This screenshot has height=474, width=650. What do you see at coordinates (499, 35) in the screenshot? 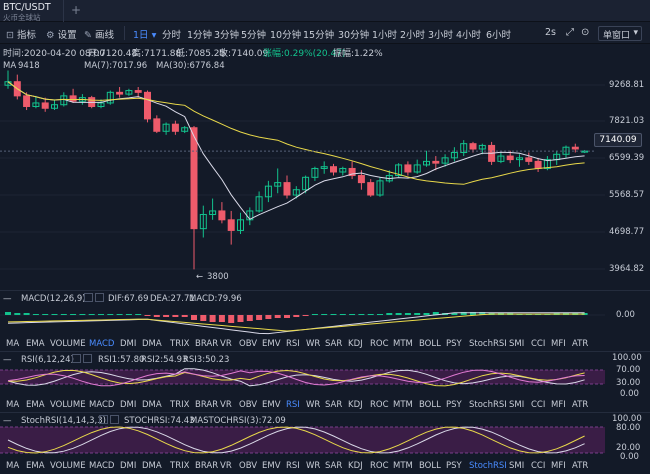
I see `period-12: 6小时` at bounding box center [499, 35].